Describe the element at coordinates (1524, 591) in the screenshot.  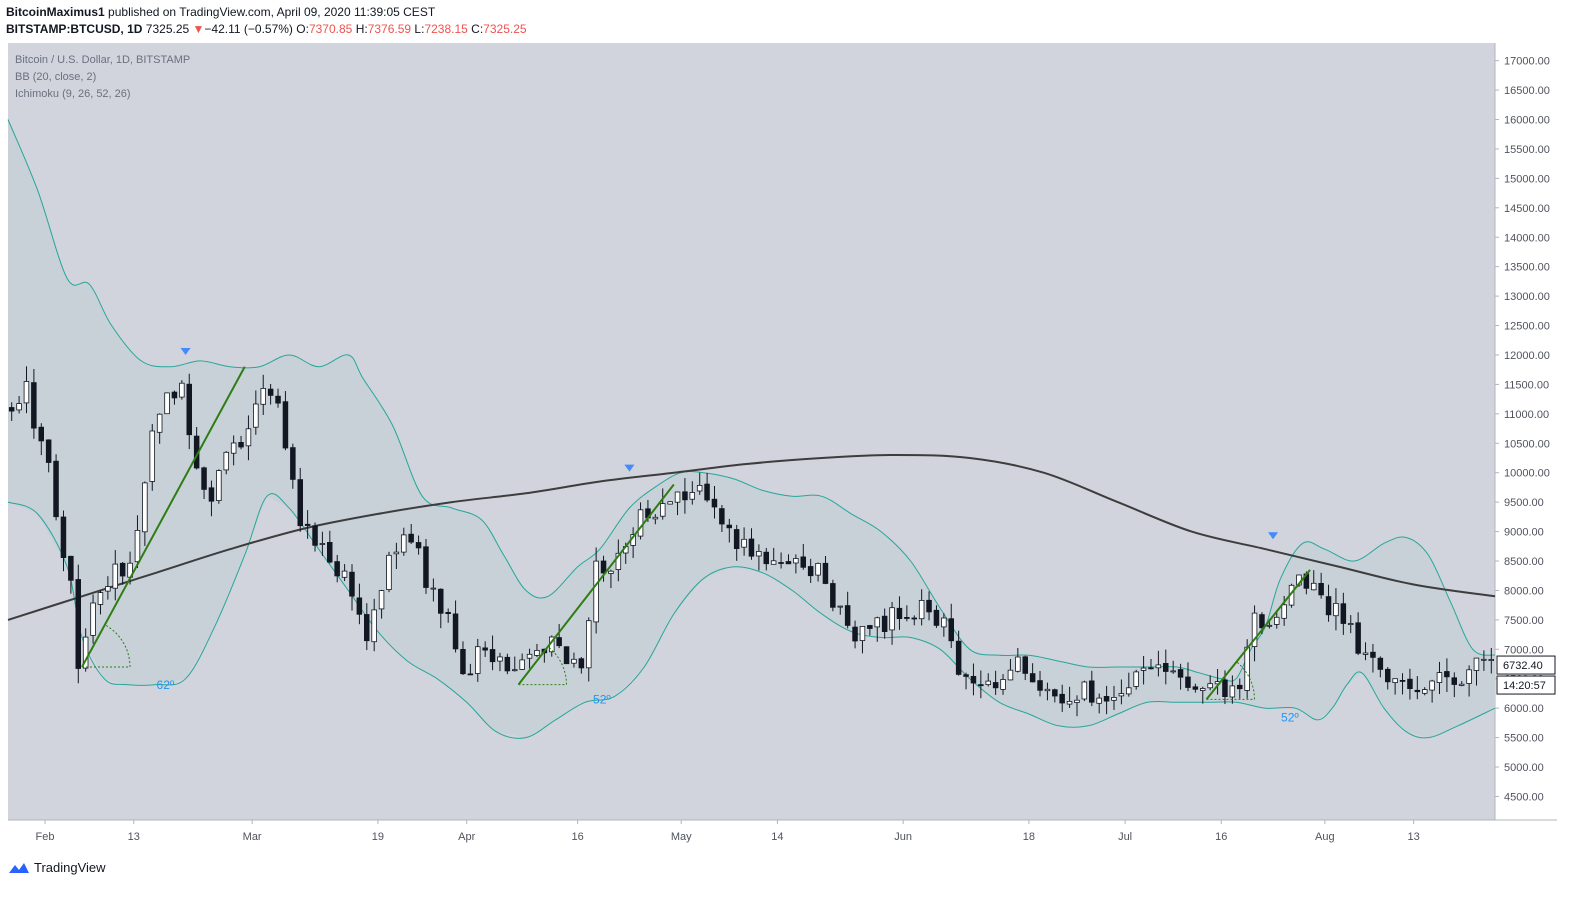
I see `y-tick-label: 8000.00` at that location.